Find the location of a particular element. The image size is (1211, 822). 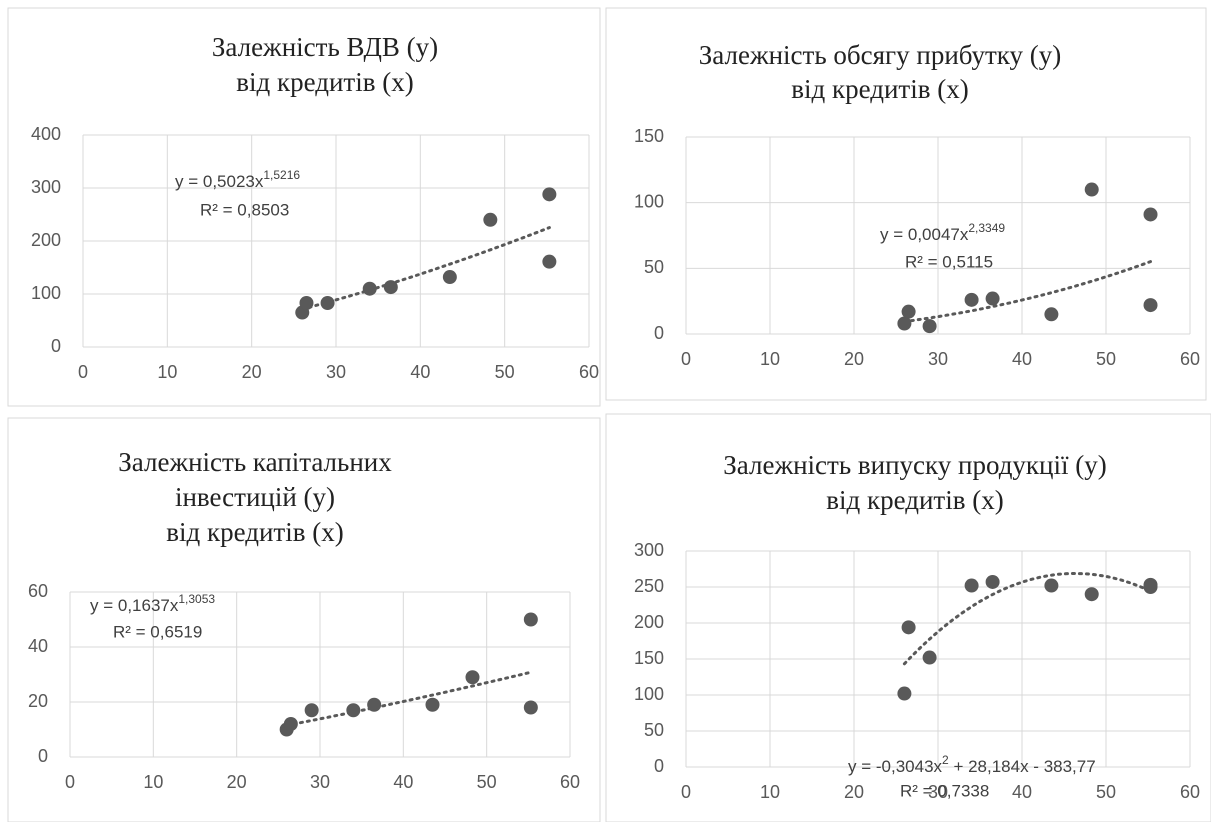

equation-part: + 28,184x - 383,77 is located at coordinates (1022, 766).